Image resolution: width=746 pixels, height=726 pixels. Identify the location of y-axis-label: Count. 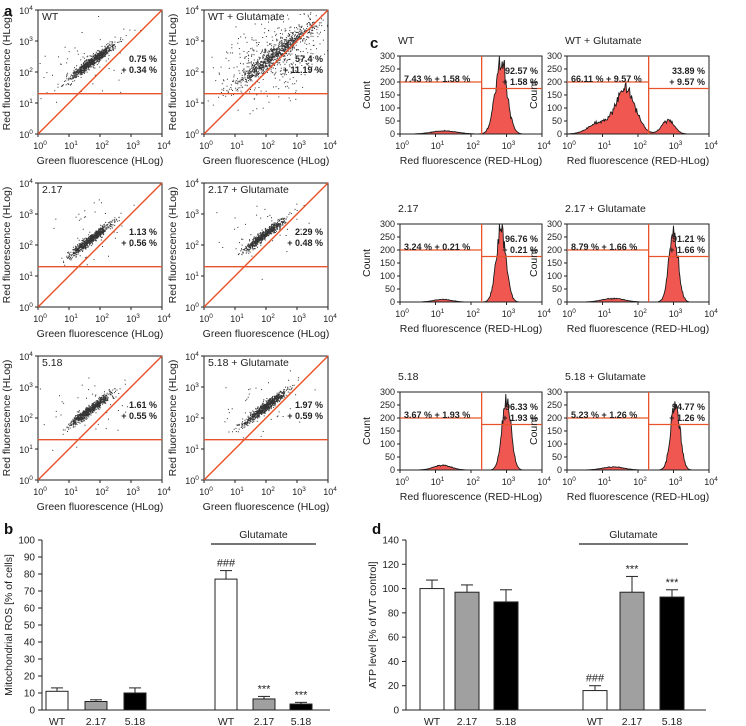
(367, 431).